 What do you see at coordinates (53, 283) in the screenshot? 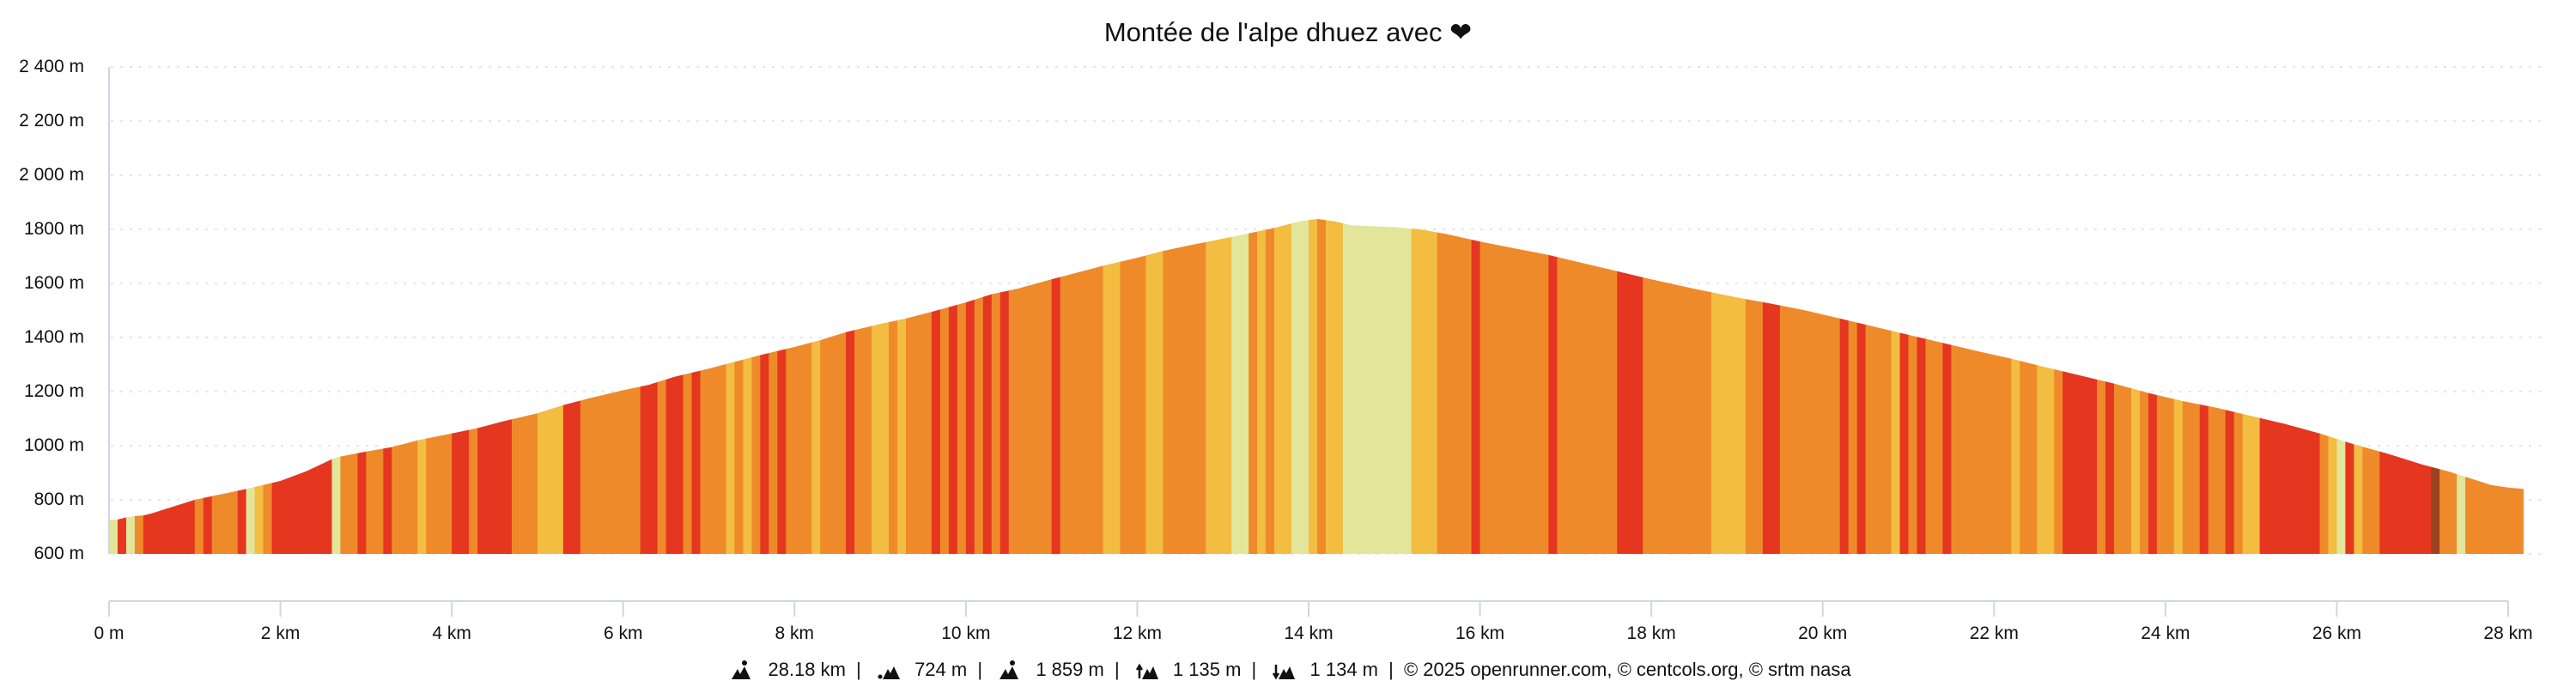
I see `y-tick-label: 1600 m` at bounding box center [53, 283].